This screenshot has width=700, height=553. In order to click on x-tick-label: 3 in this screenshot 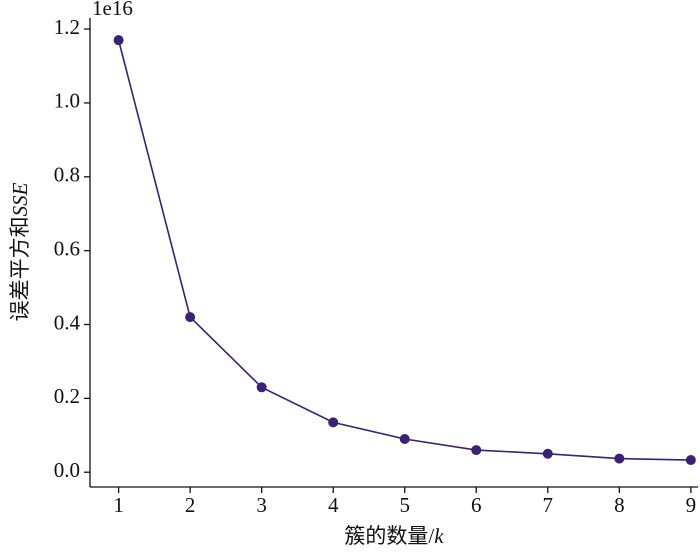, I will do `click(261, 505)`.